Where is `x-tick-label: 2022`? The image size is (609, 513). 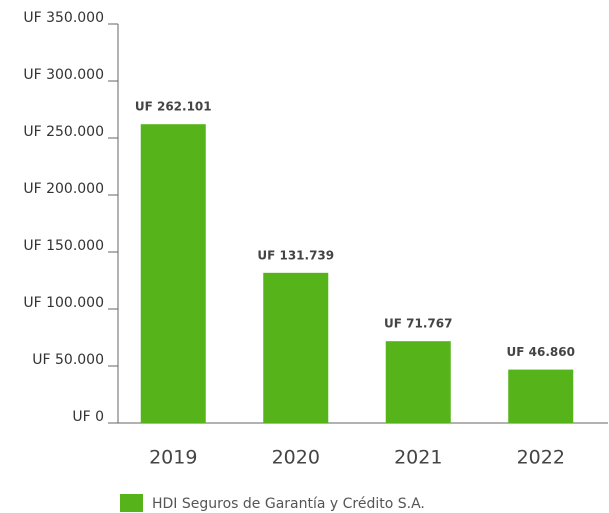 x-tick-label: 2022 is located at coordinates (541, 458).